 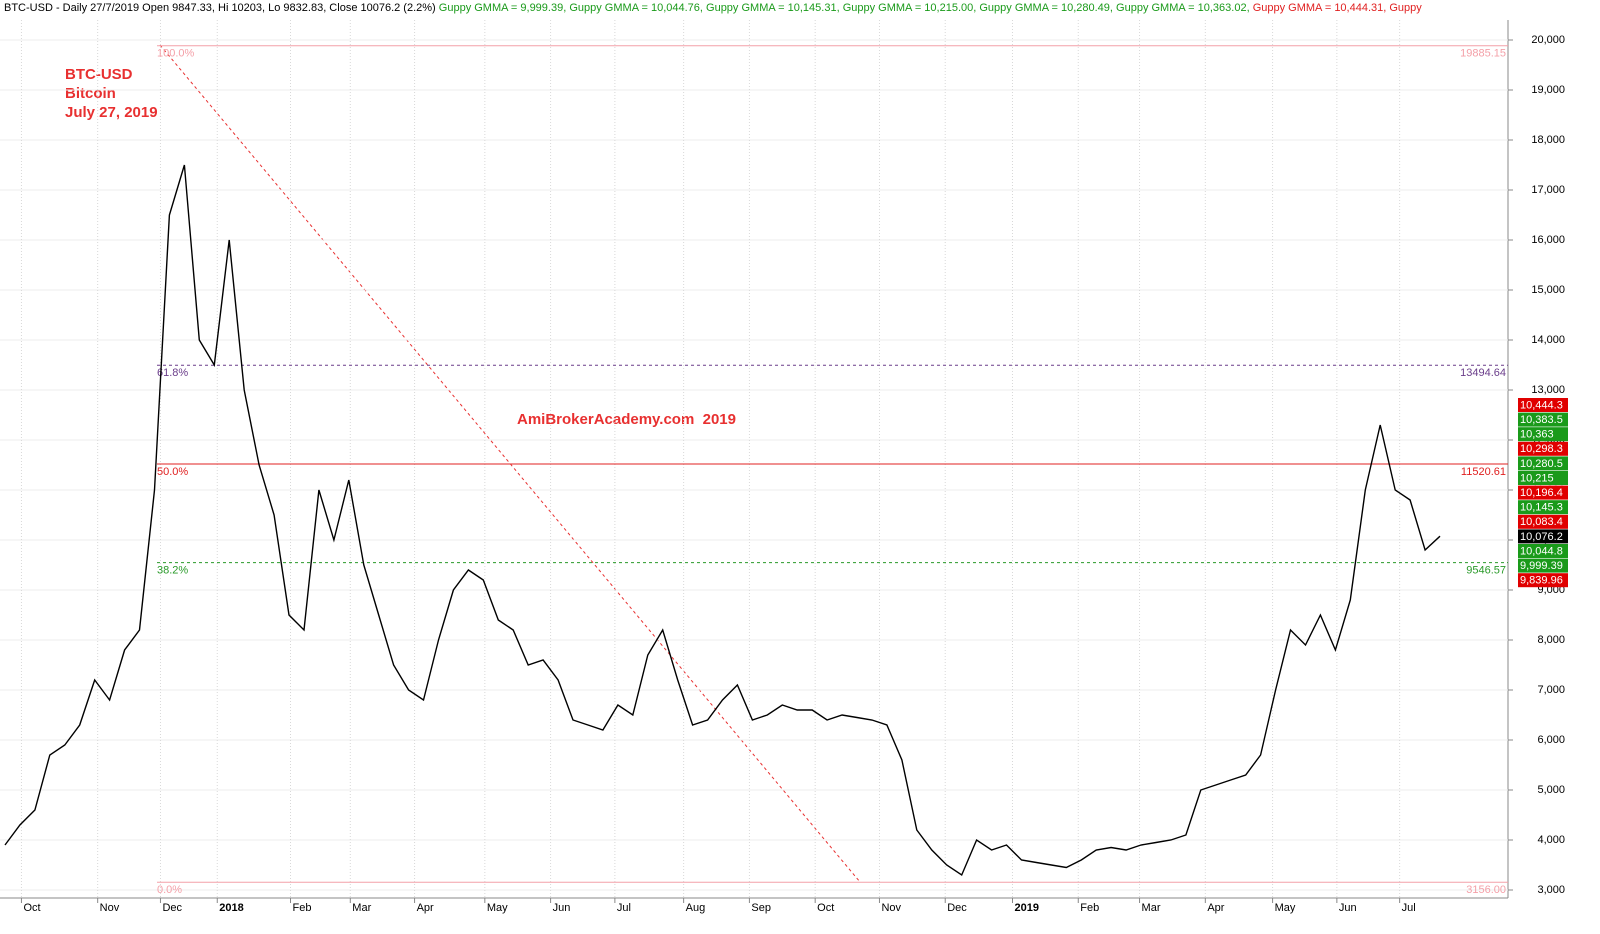 What do you see at coordinates (910, 8) in the screenshot?
I see `header-part: Guppy GMMA = 10,215.00,` at bounding box center [910, 8].